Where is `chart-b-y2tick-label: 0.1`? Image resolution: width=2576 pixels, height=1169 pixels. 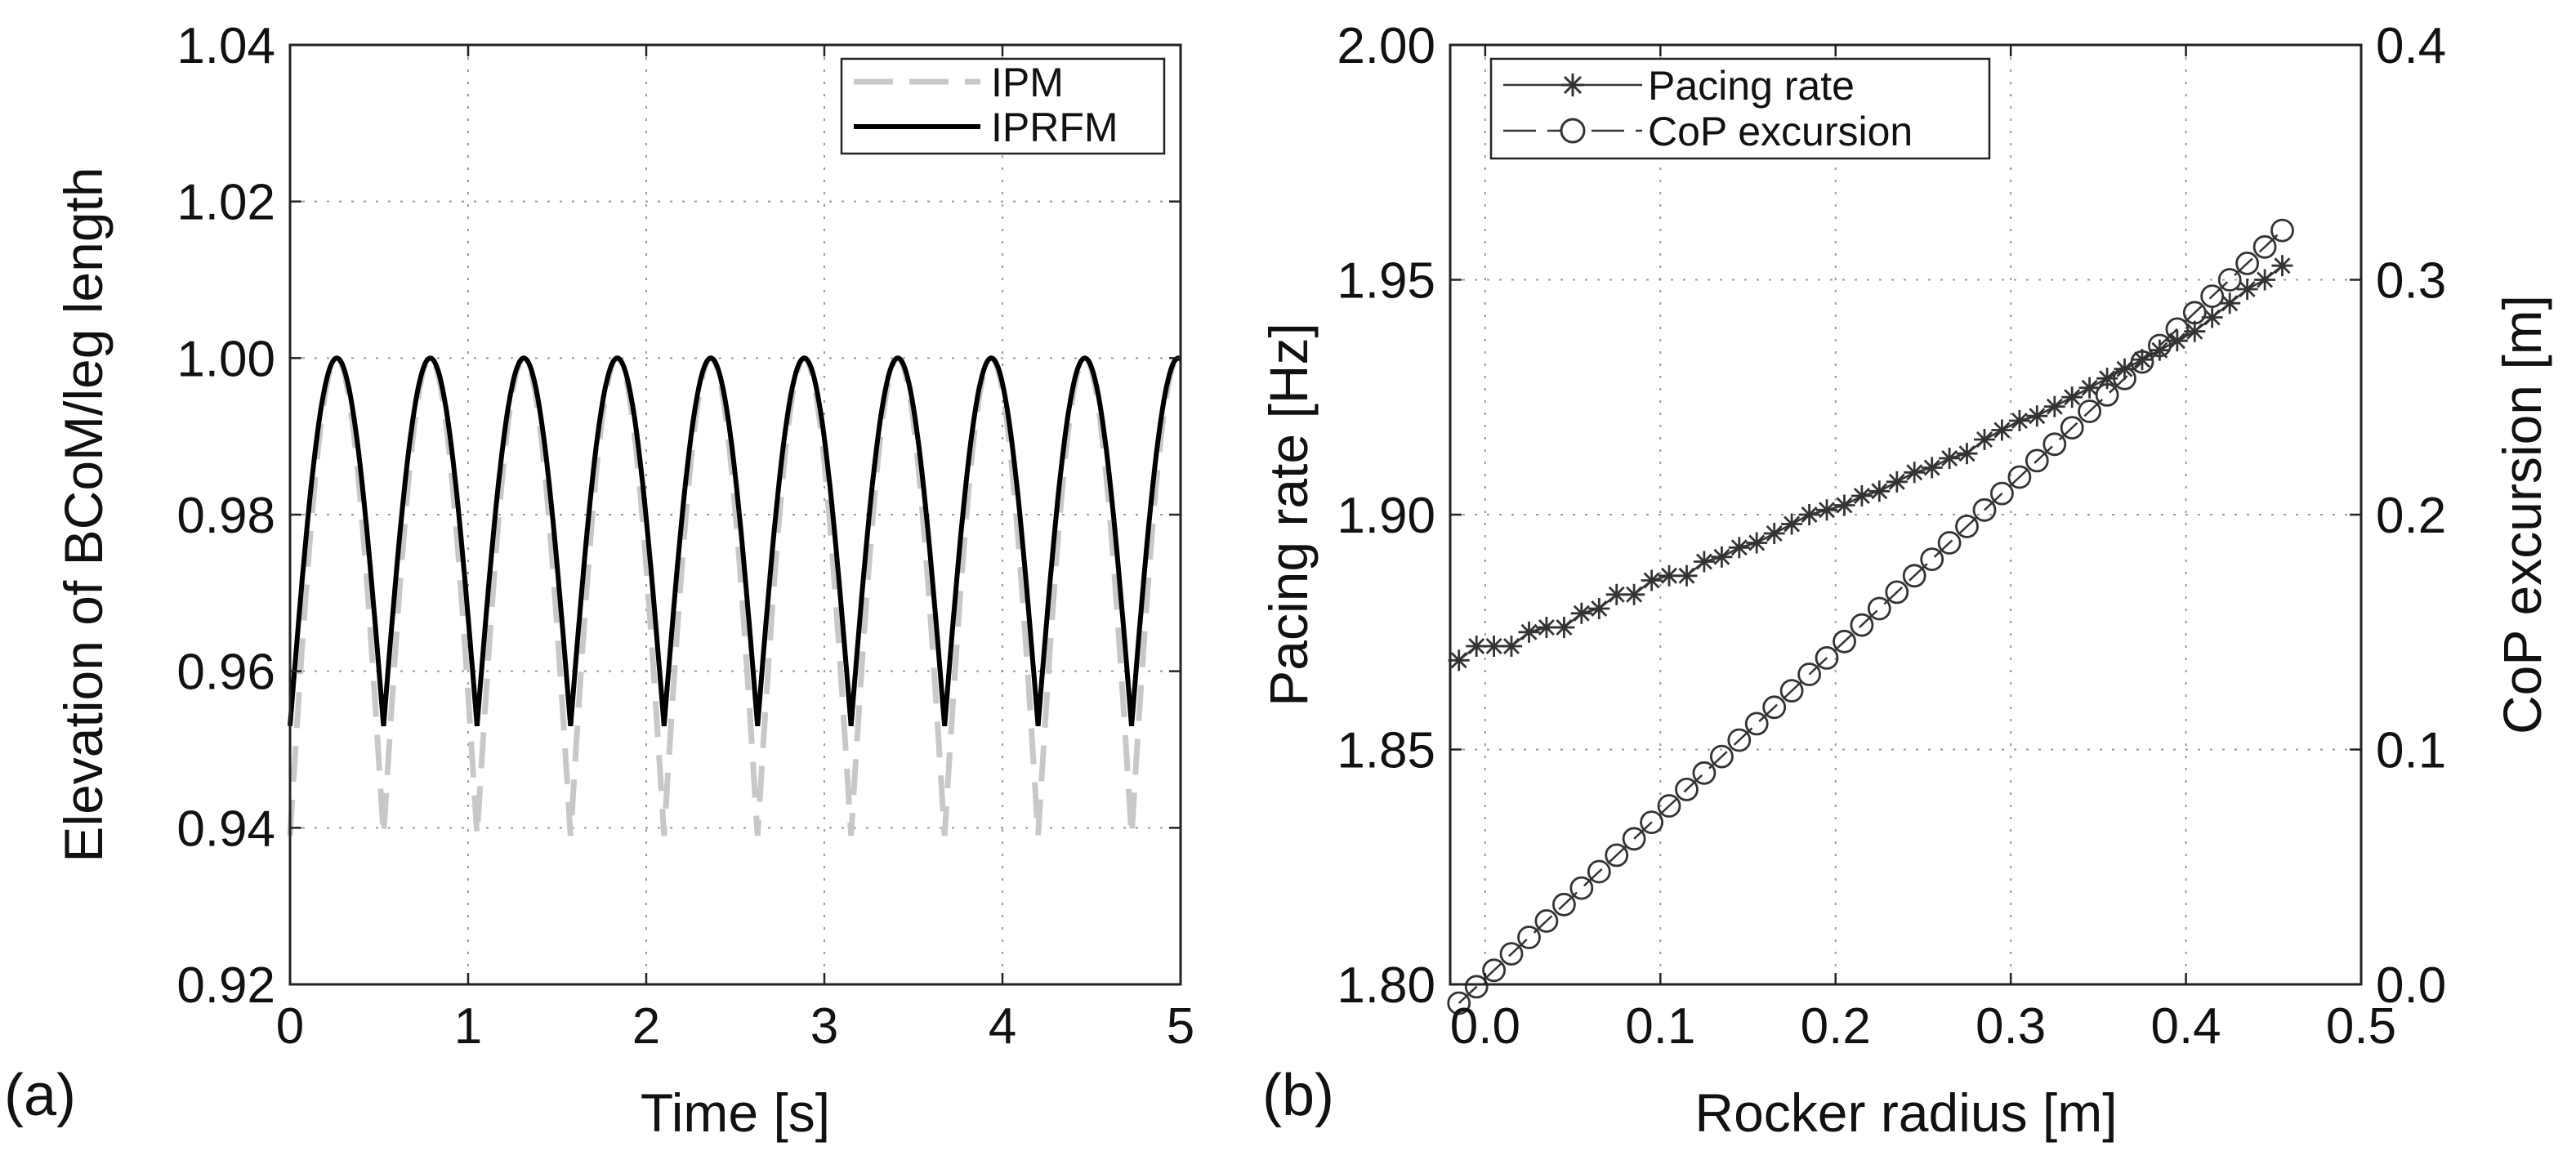
chart-b-y2tick-label: 0.1 is located at coordinates (2411, 751).